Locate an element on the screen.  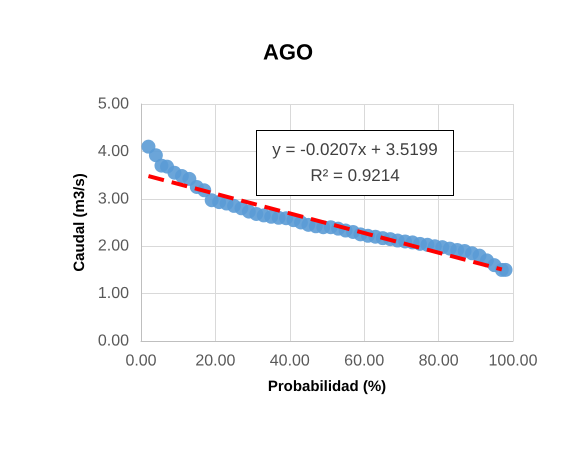
y-tick-label: 0.00 is located at coordinates (114, 341).